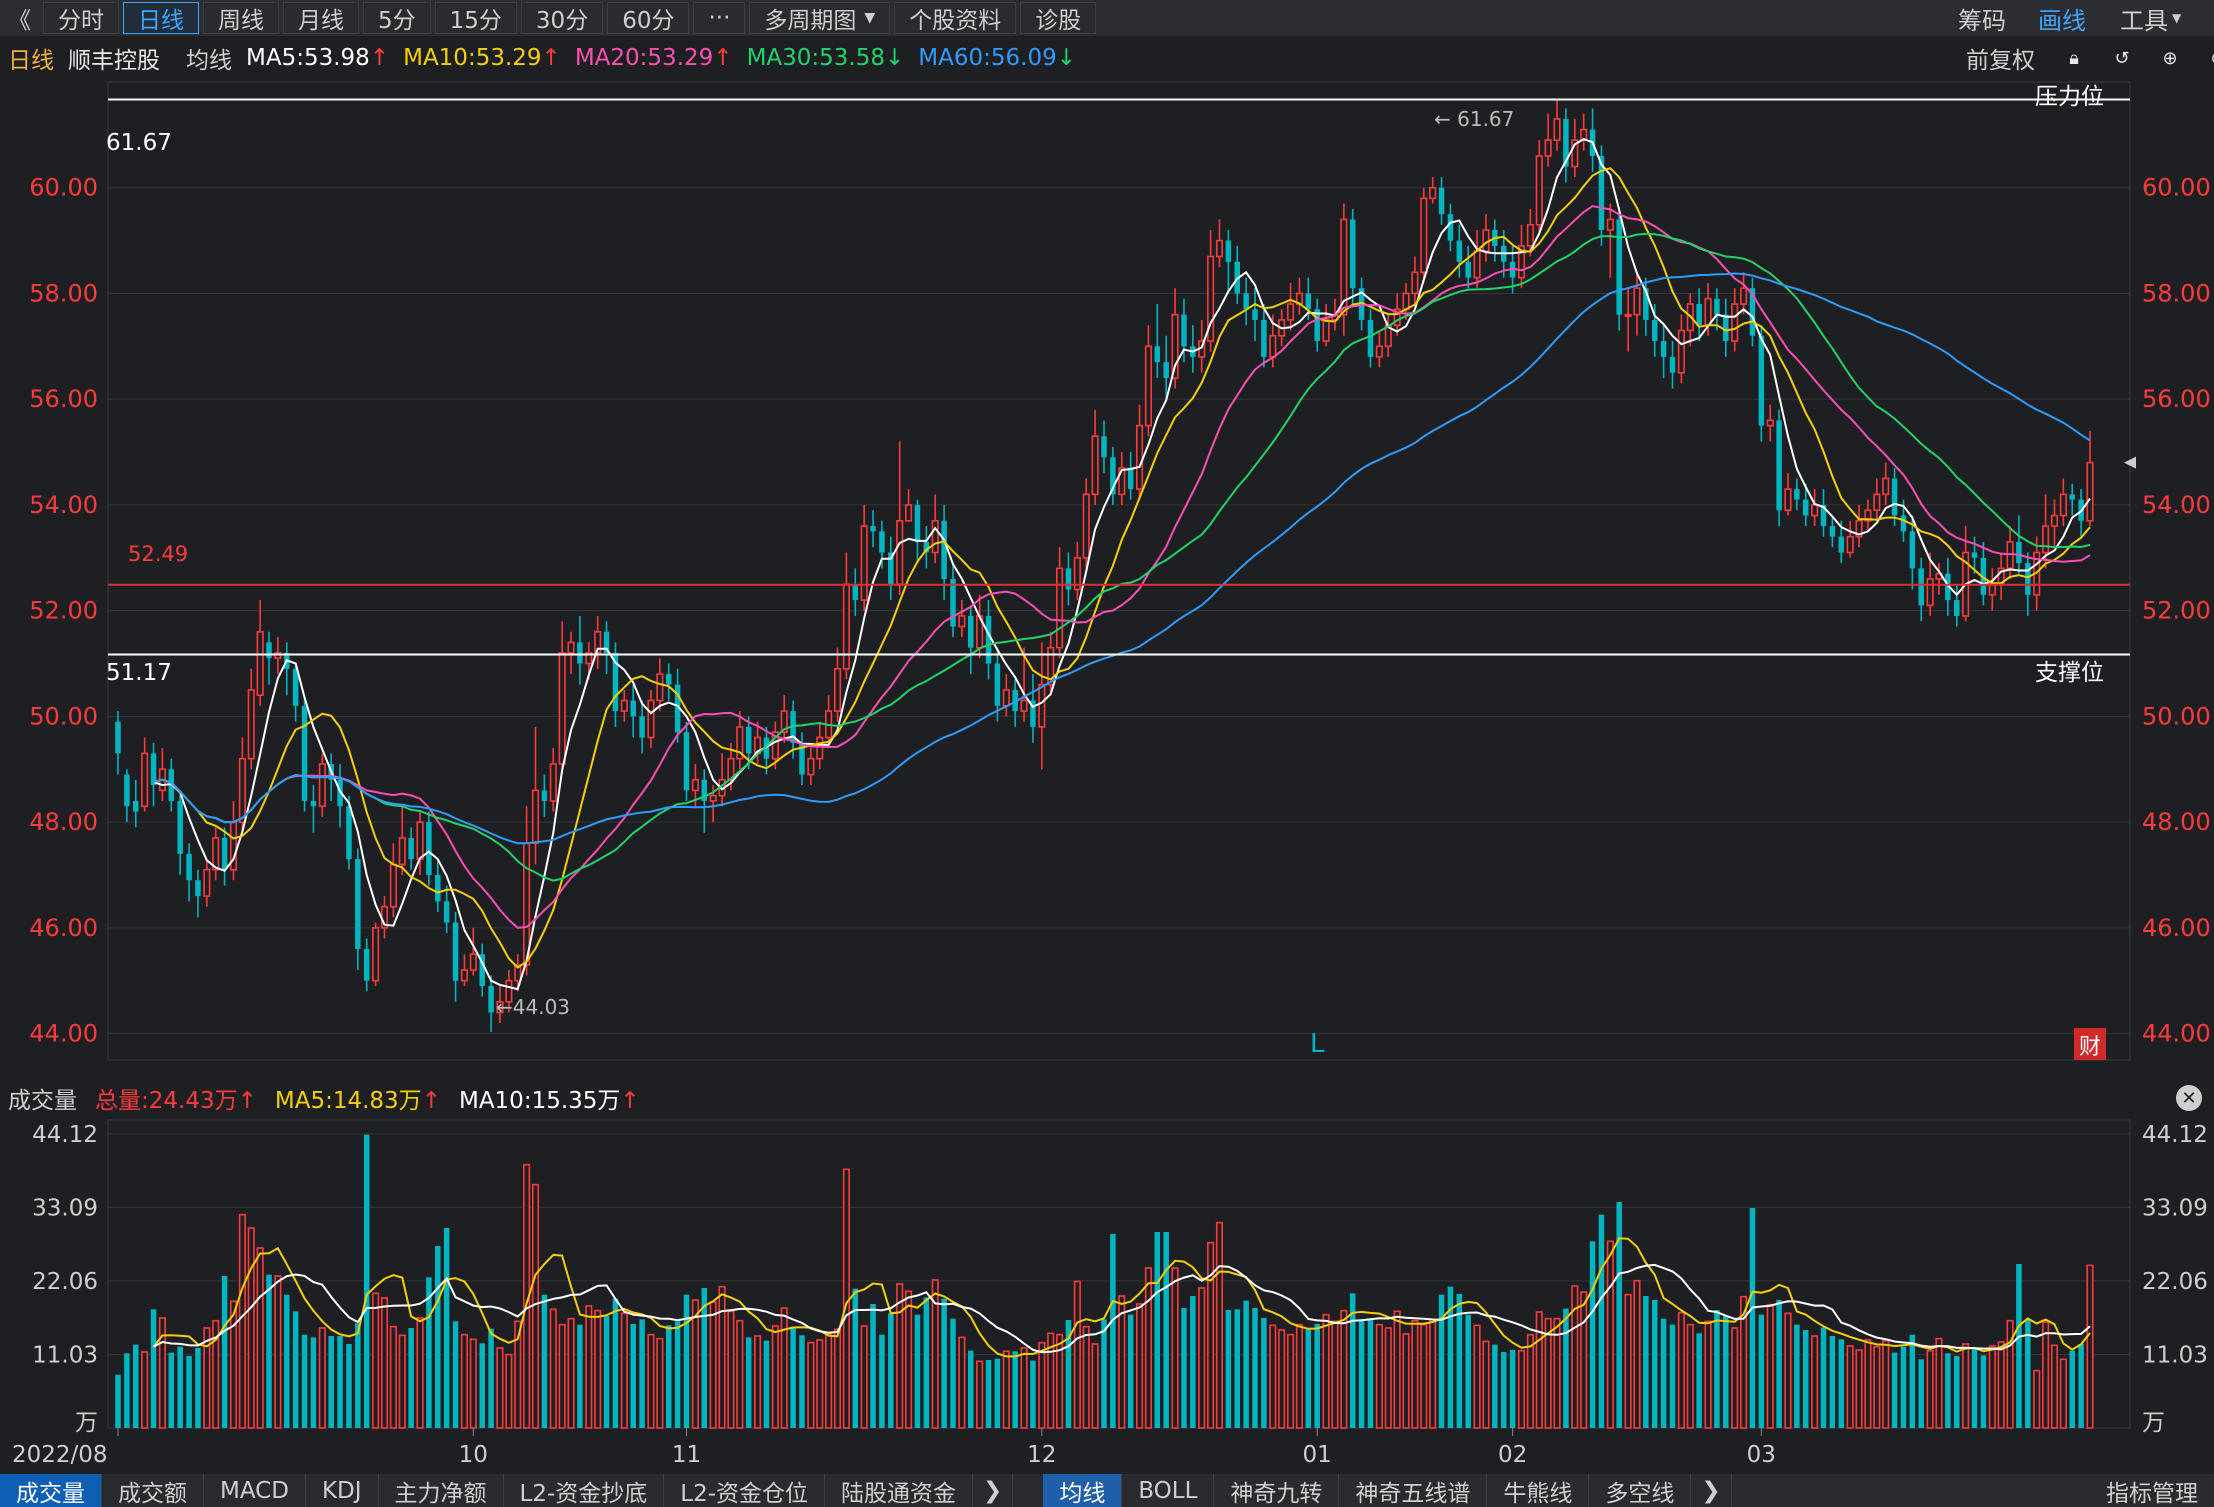  Describe the element at coordinates (31, 61) in the screenshot. I see `period-label: 日线` at that location.